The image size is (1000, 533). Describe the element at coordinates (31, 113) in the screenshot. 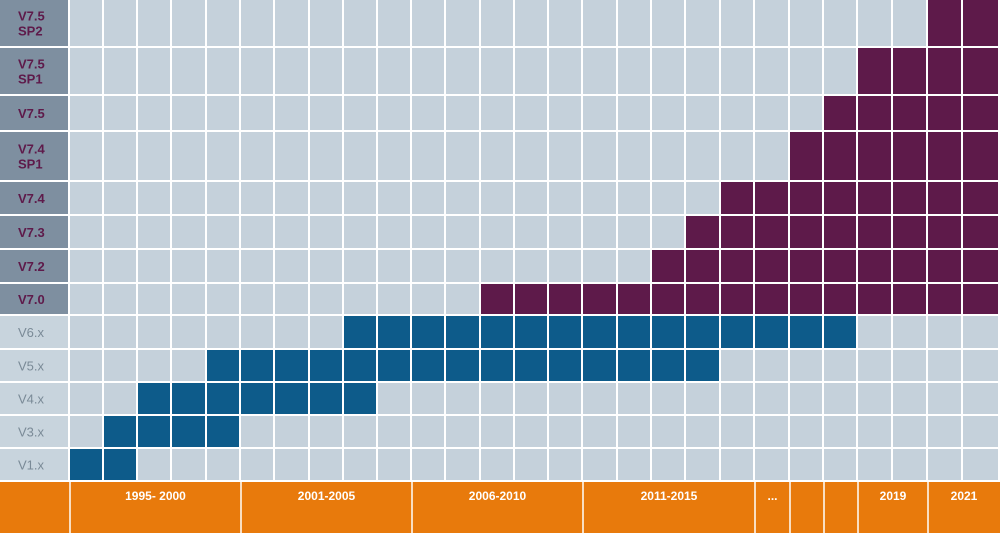

I see `version-label: V7.5` at that location.